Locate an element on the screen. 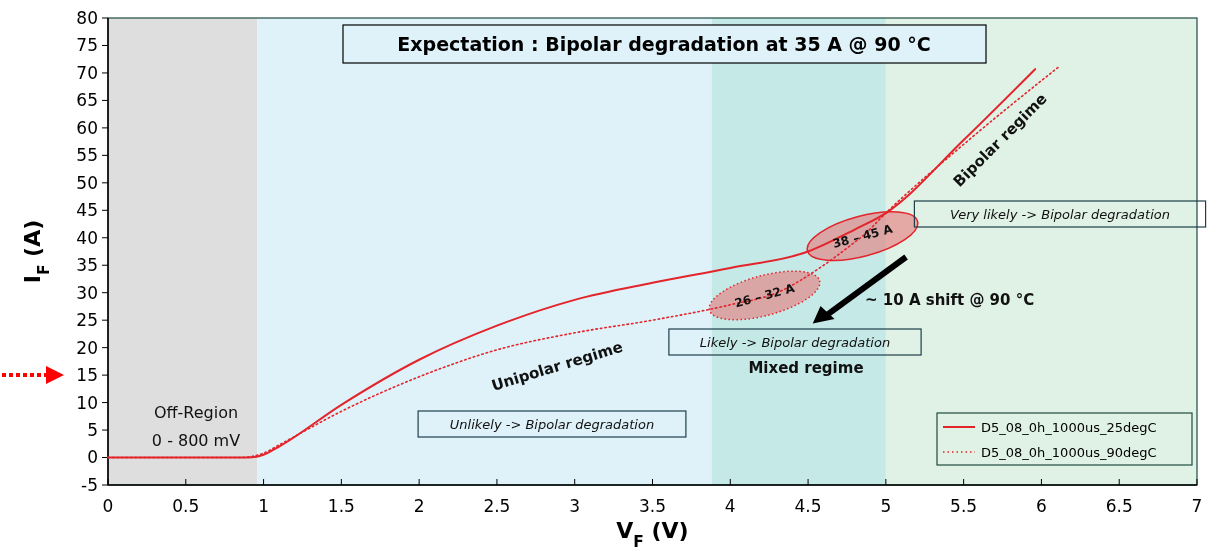 This screenshot has height=552, width=1215. x-tick-label: 2 is located at coordinates (419, 506).